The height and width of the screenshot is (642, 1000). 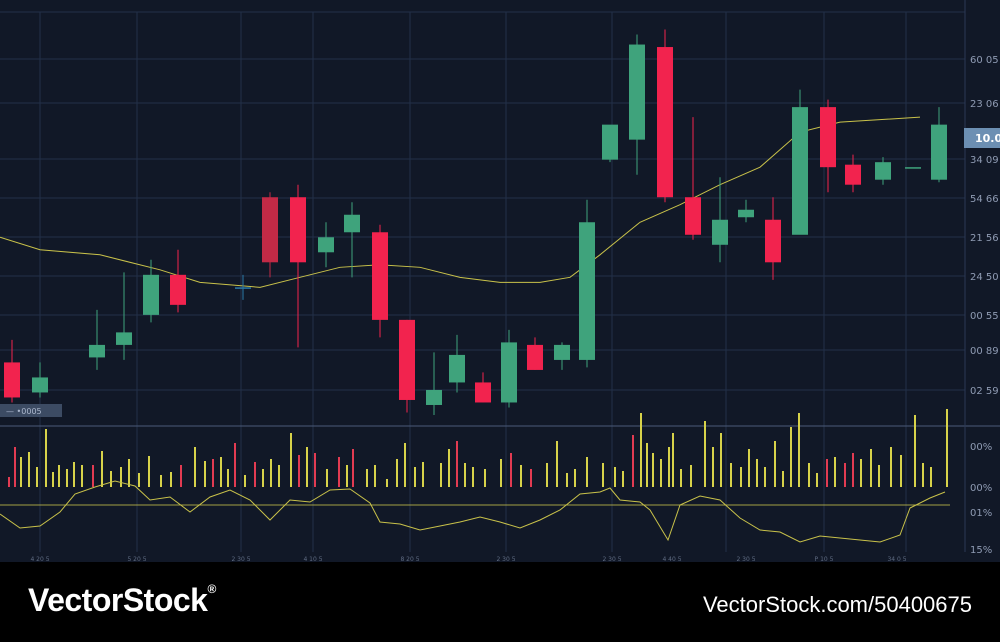 I want to click on time-tick-label-7: 4 40 5, so click(x=671, y=559).